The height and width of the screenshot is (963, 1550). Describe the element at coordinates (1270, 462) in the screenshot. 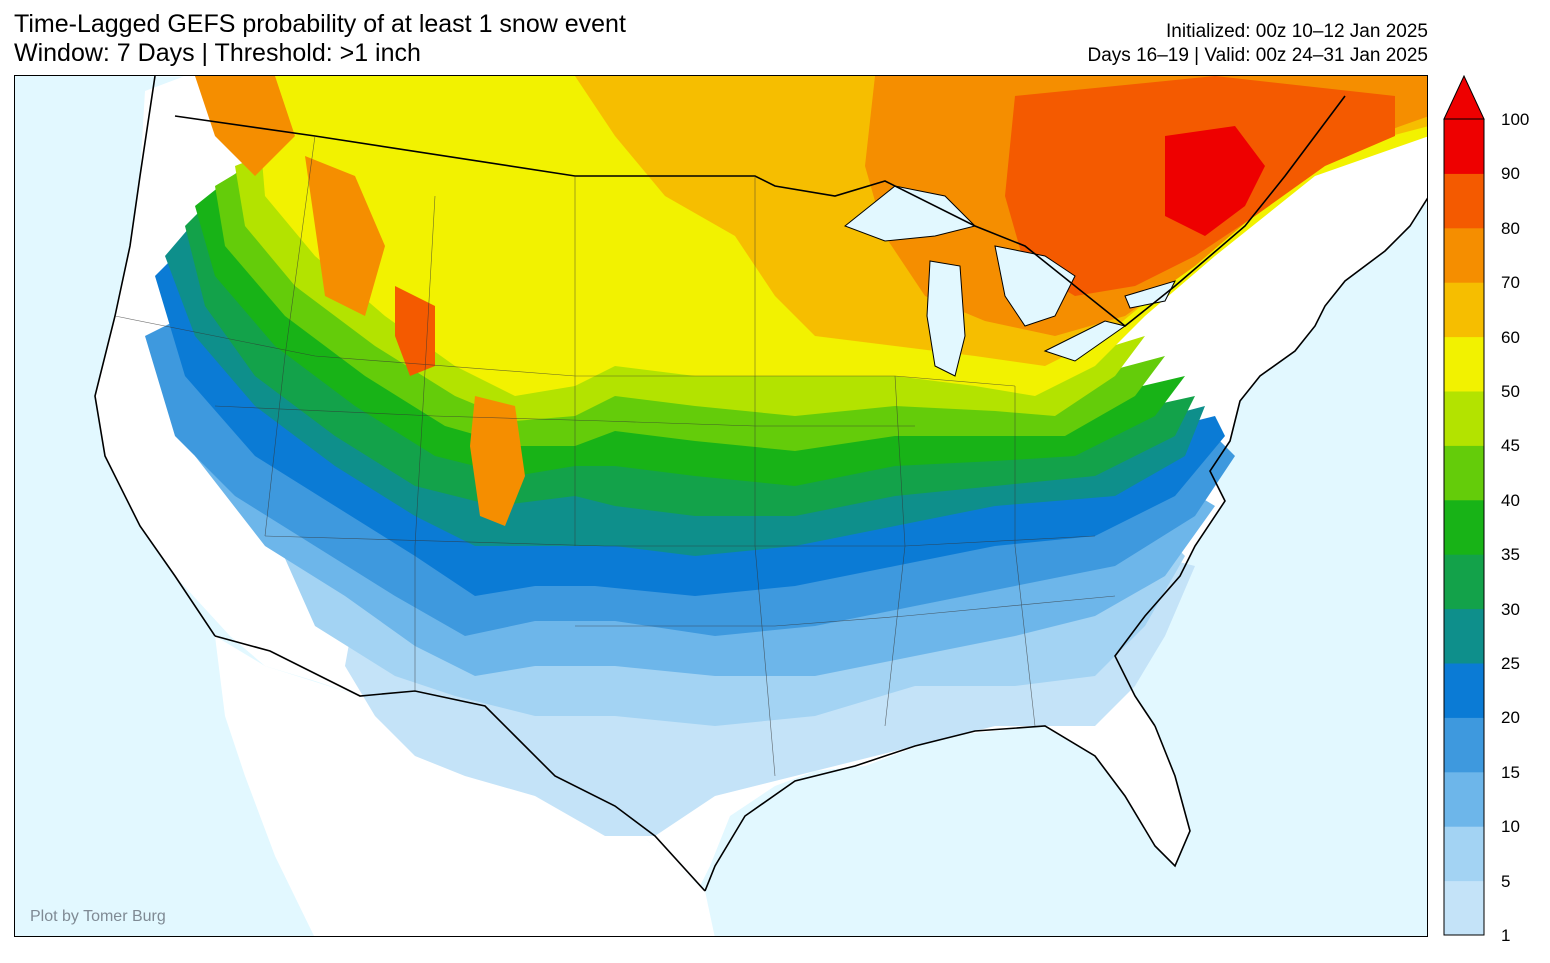

I see `east-coastline` at that location.